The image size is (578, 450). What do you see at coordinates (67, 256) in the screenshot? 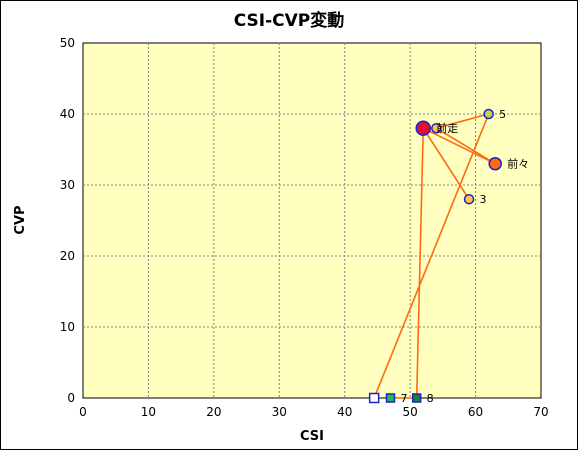
I see `y-tick-label: 20` at bounding box center [67, 256].